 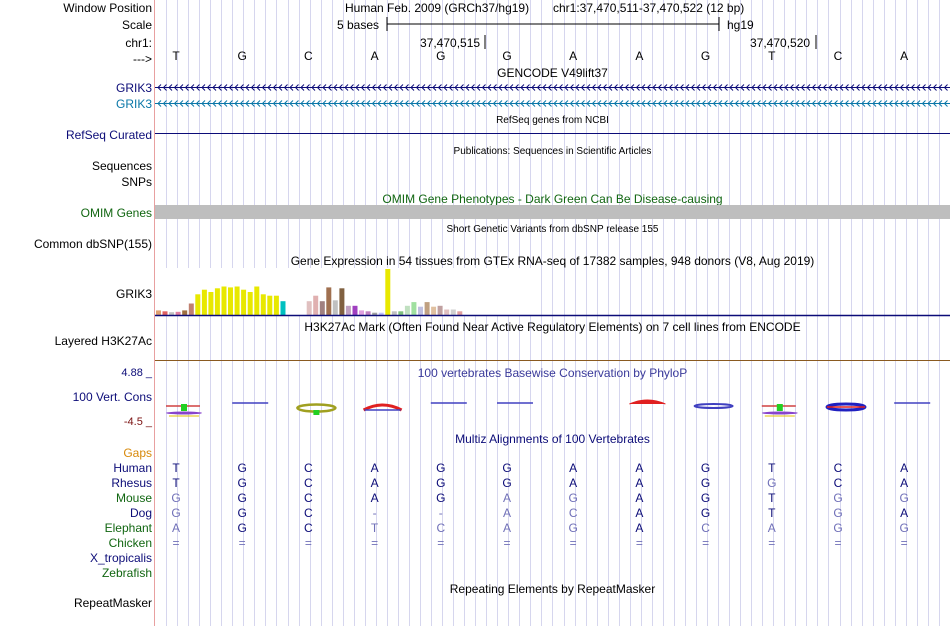 I want to click on alignment-base: =, so click(x=904, y=543).